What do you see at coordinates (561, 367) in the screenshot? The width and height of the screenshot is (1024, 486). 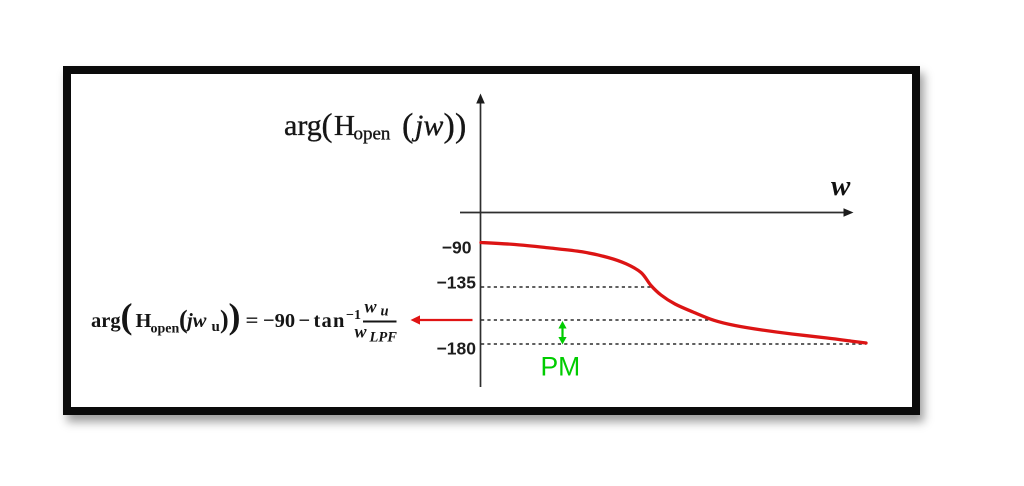 I see `svg-text: PM` at bounding box center [561, 367].